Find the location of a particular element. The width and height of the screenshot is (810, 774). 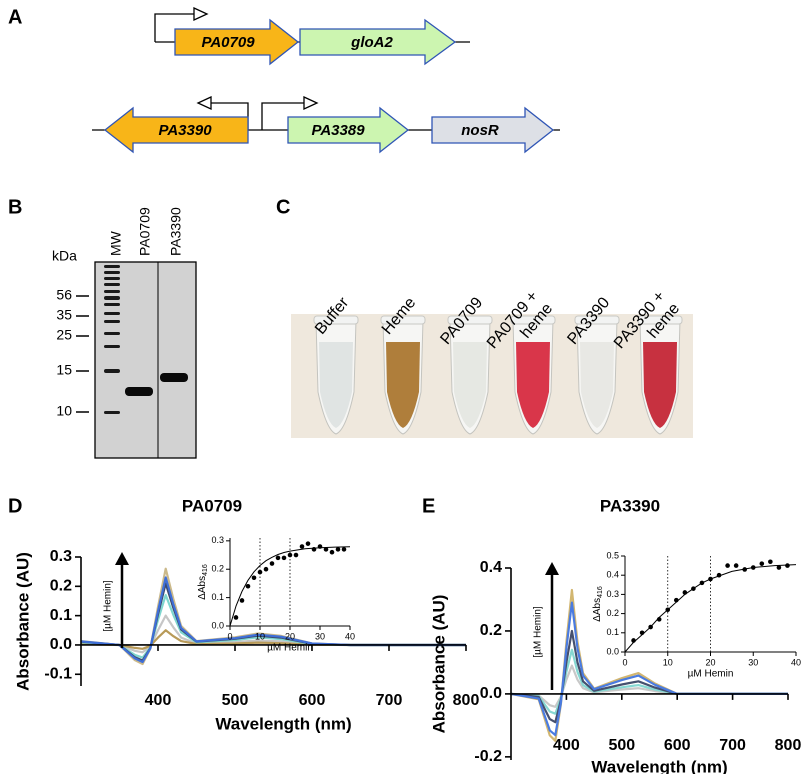

marker-label: 15 is located at coordinates (64, 370).